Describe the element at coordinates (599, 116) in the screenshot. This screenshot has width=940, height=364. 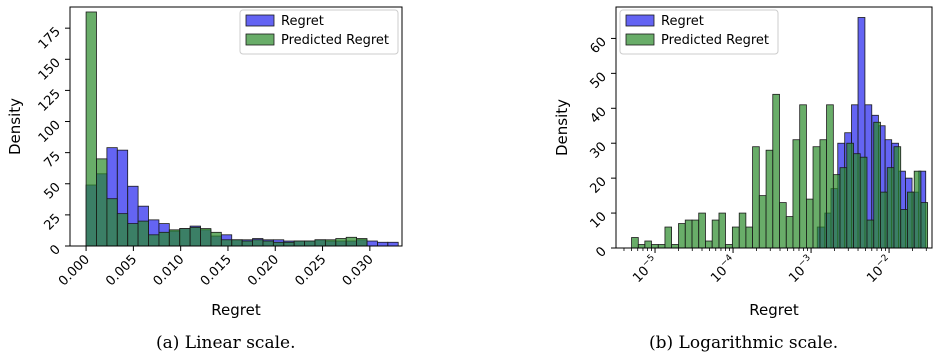
I see `y-tick-label: 40` at that location.